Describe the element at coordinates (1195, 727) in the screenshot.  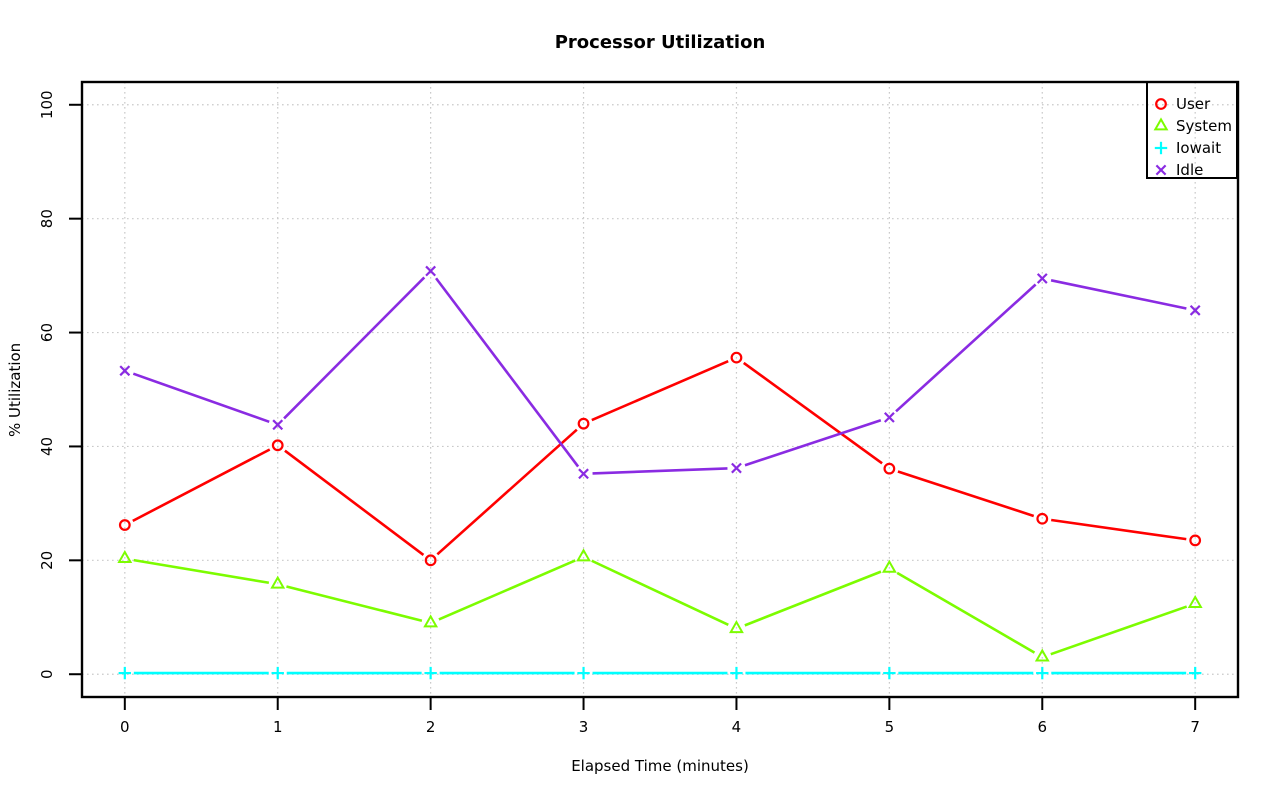
I see `x-tick-label: 7` at that location.